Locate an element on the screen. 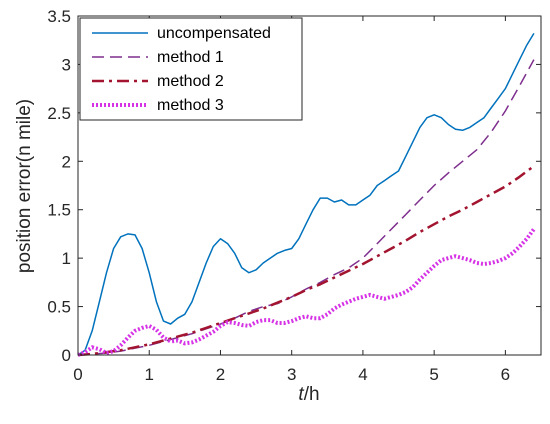 The height and width of the screenshot is (424, 550). x-tick-label: 4 is located at coordinates (362, 374).